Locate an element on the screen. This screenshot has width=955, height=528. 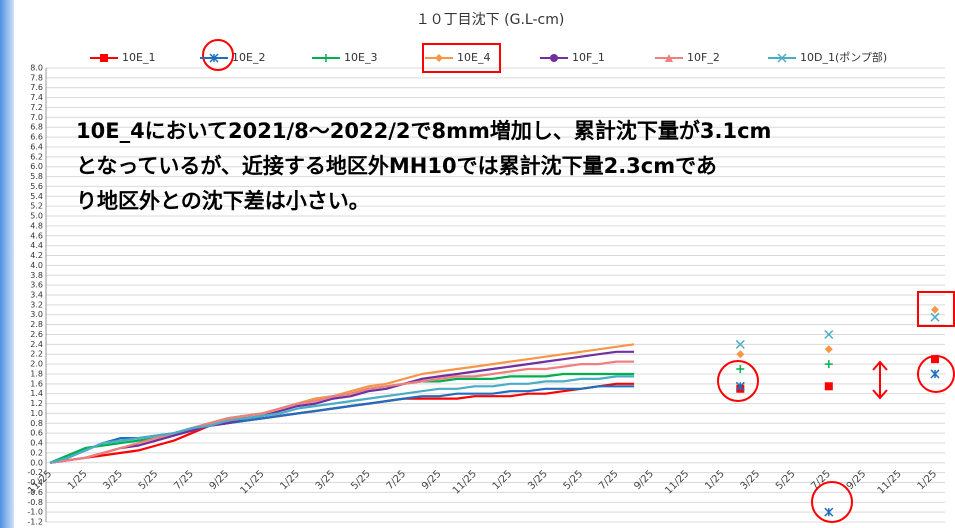
y-tick-label: 2.8 is located at coordinates (36, 324).